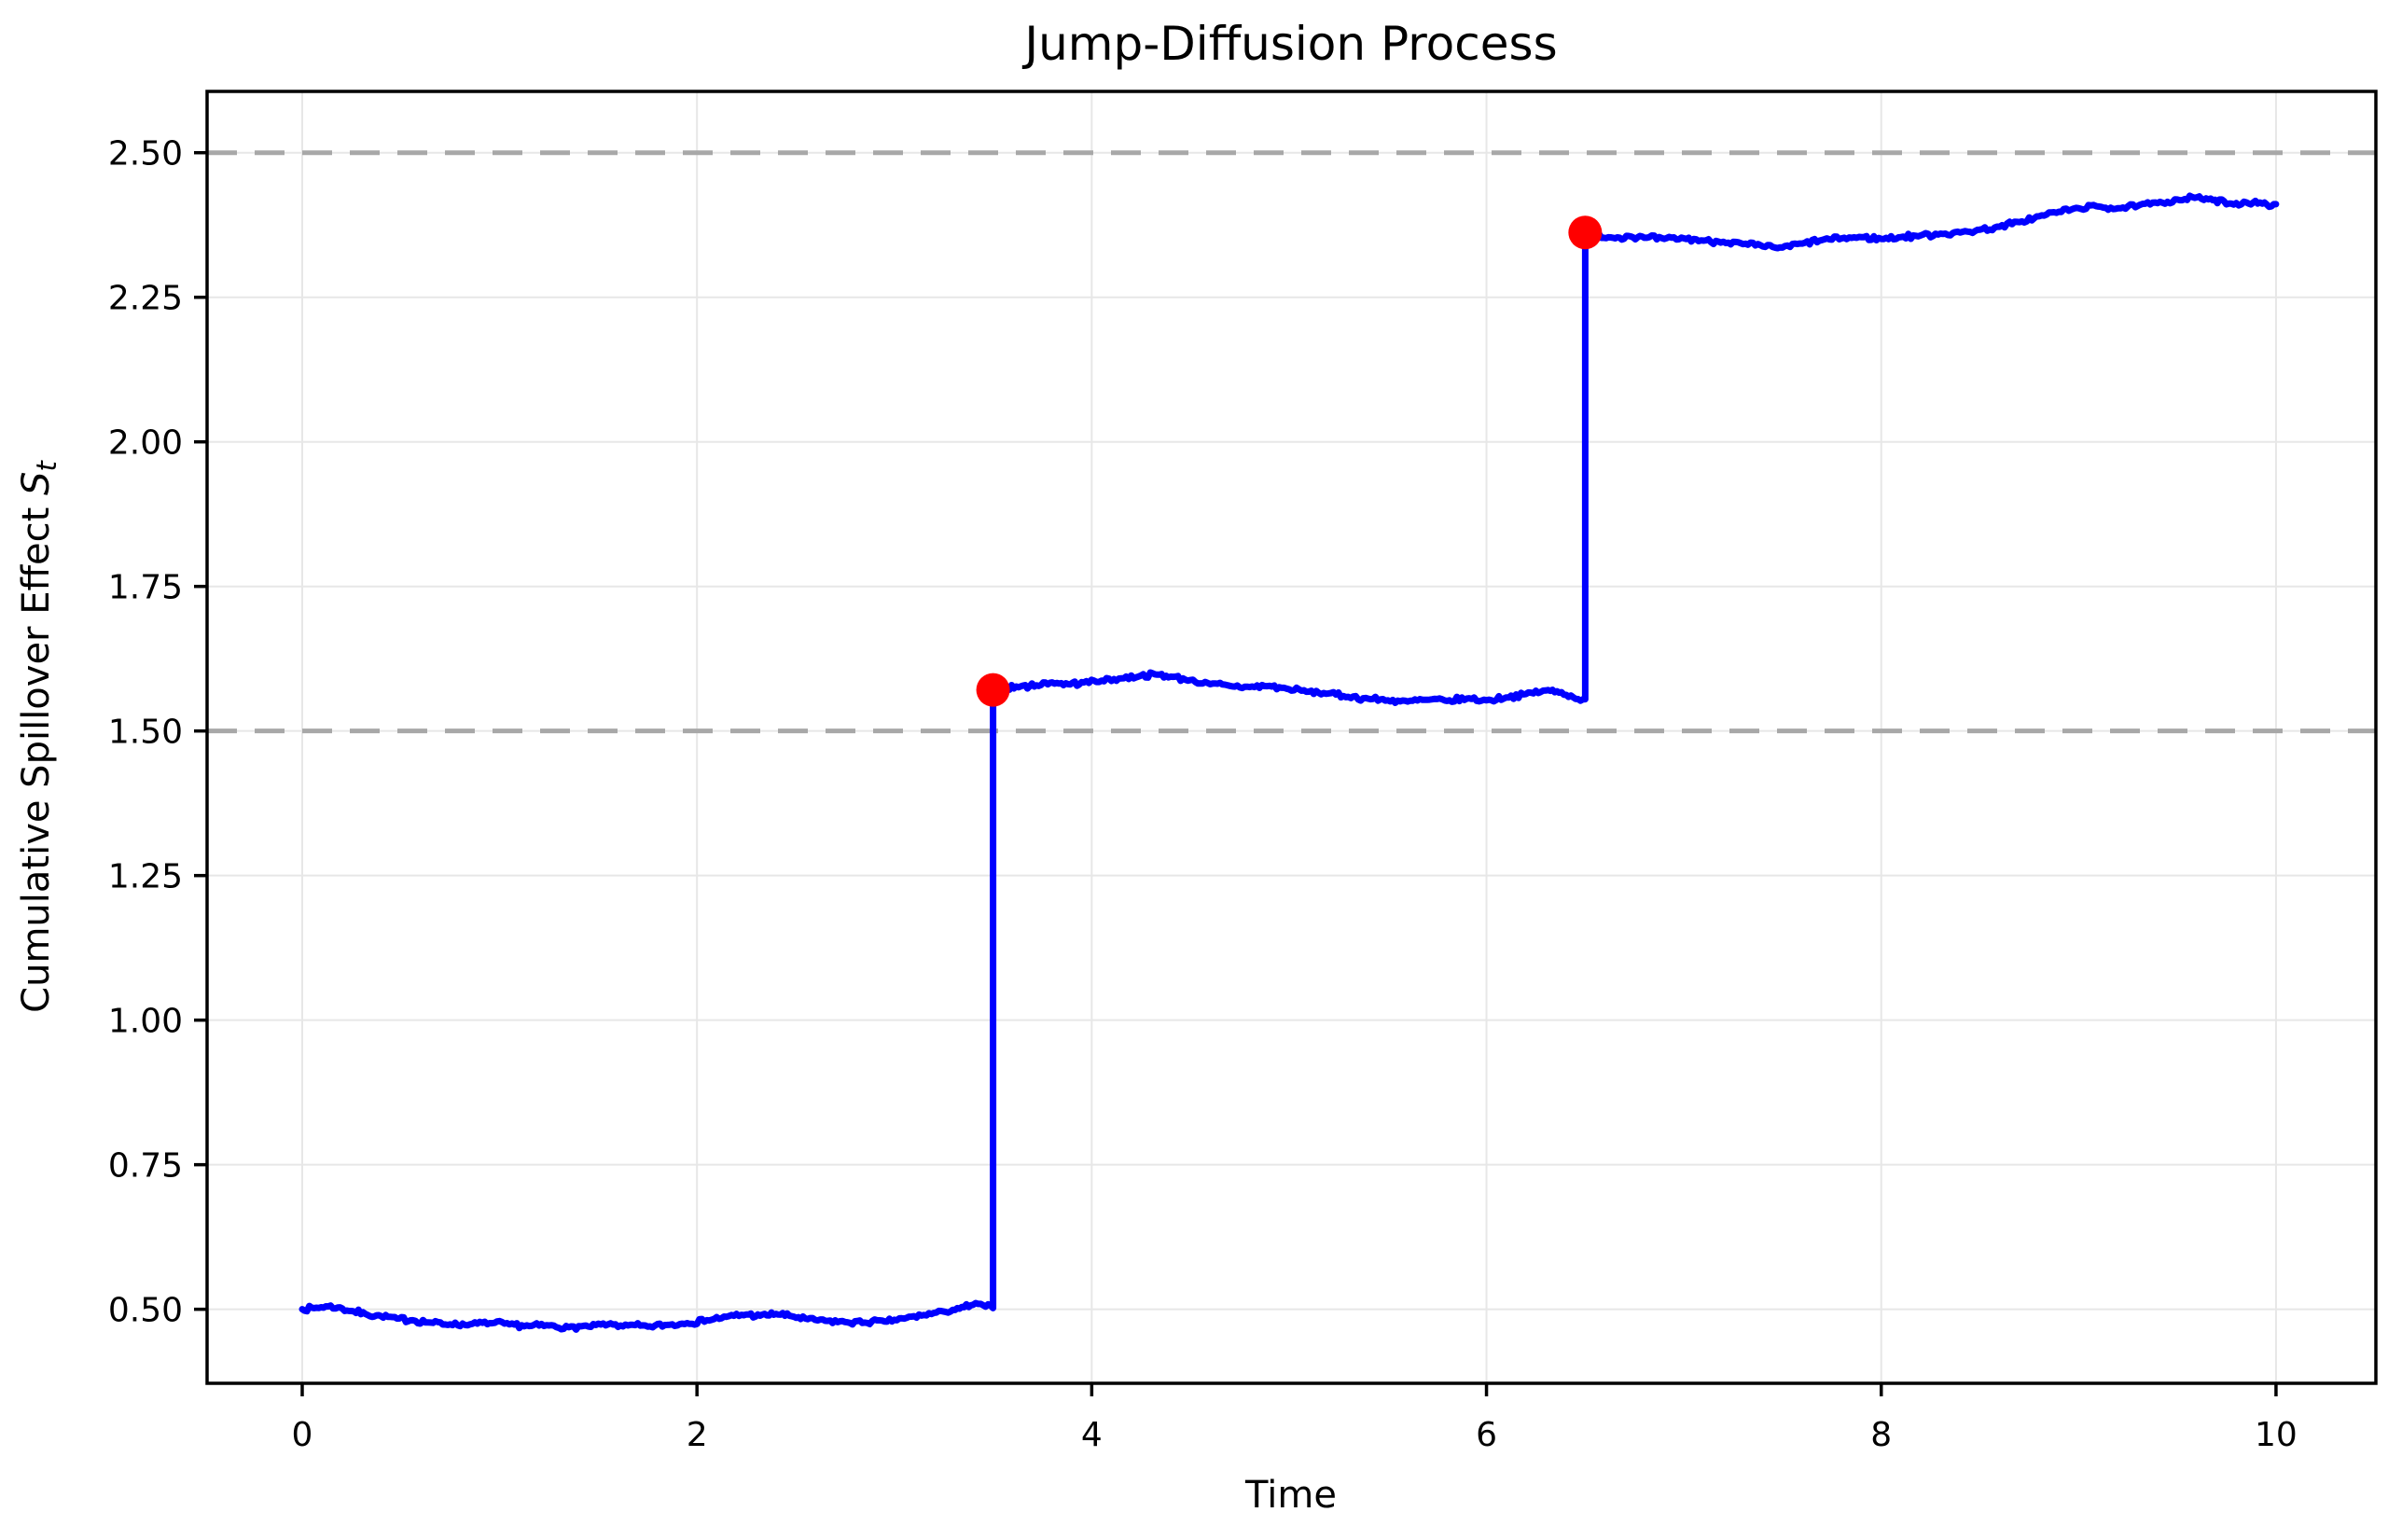 The height and width of the screenshot is (1540, 2402). Describe the element at coordinates (145, 877) in the screenshot. I see `y-tick-label: 1.25` at that location.